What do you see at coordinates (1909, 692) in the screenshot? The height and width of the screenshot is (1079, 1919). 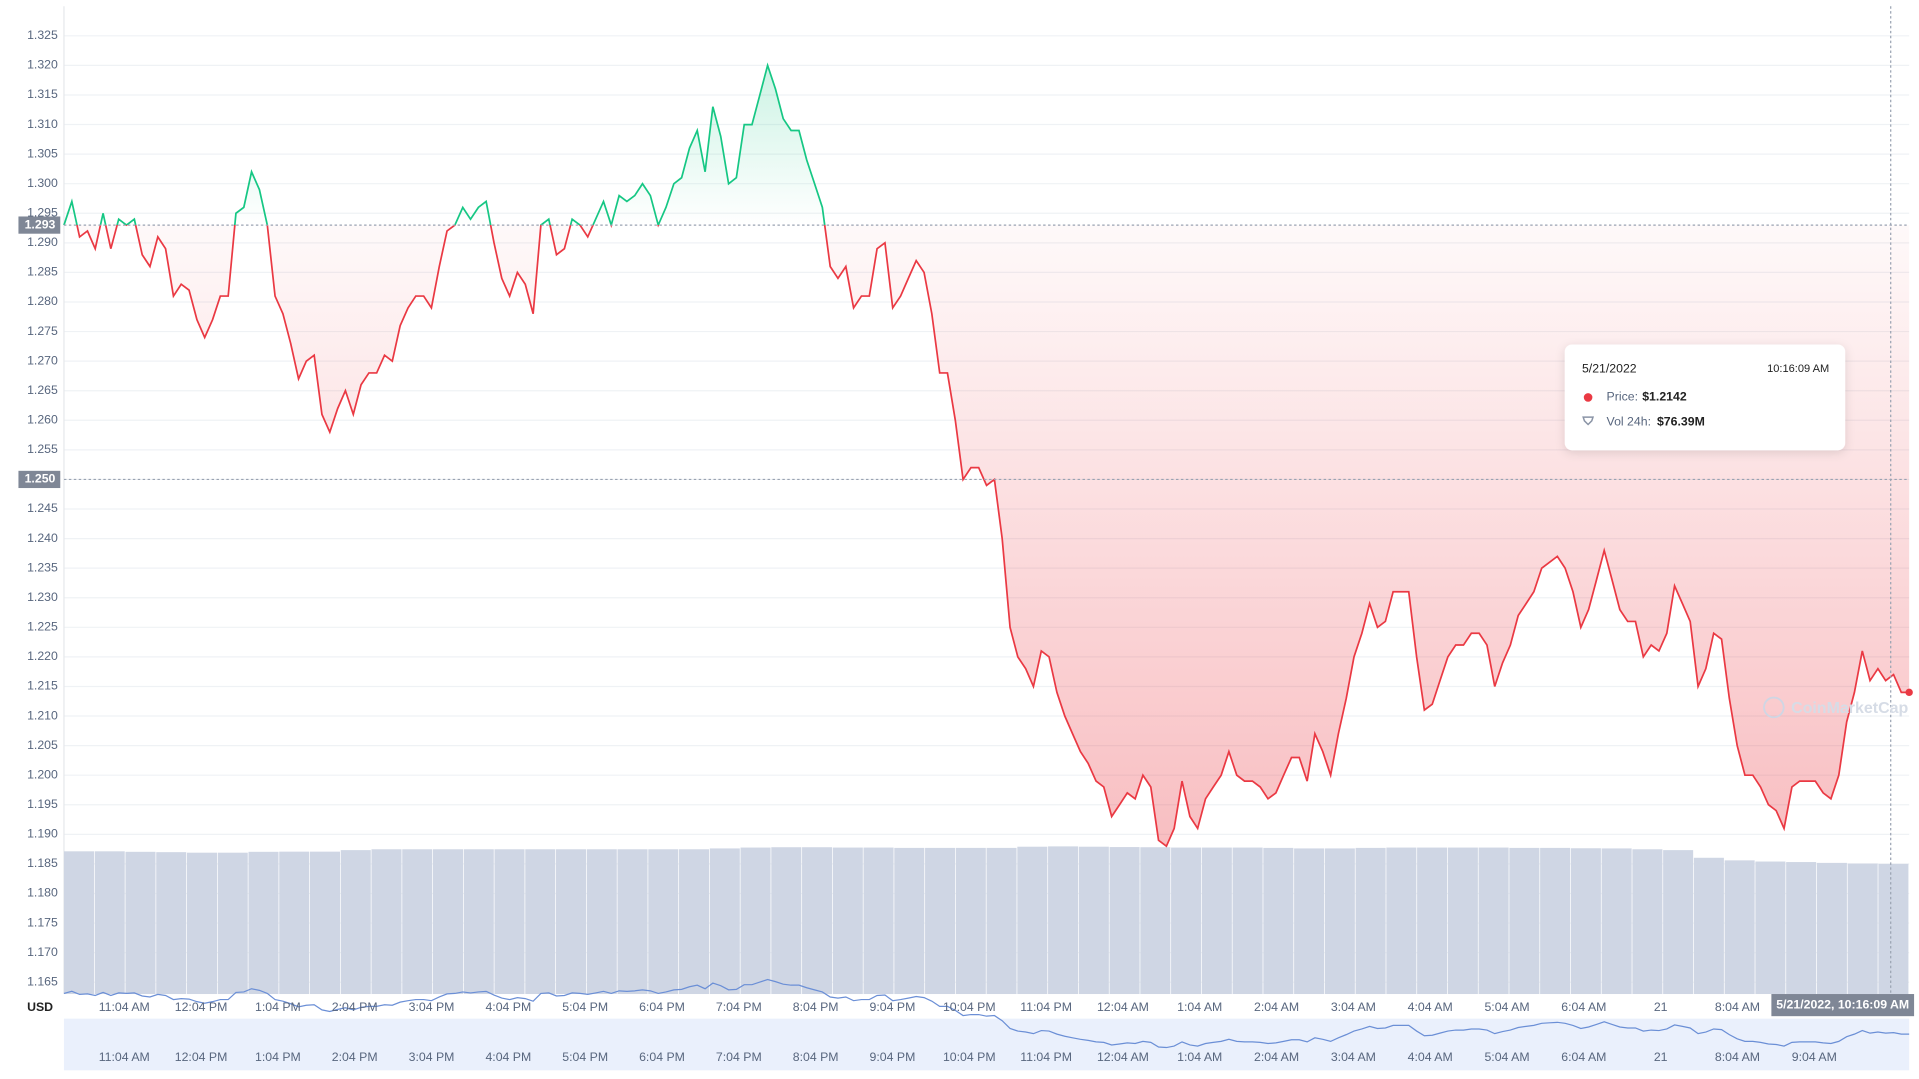 I see `last-point` at bounding box center [1909, 692].